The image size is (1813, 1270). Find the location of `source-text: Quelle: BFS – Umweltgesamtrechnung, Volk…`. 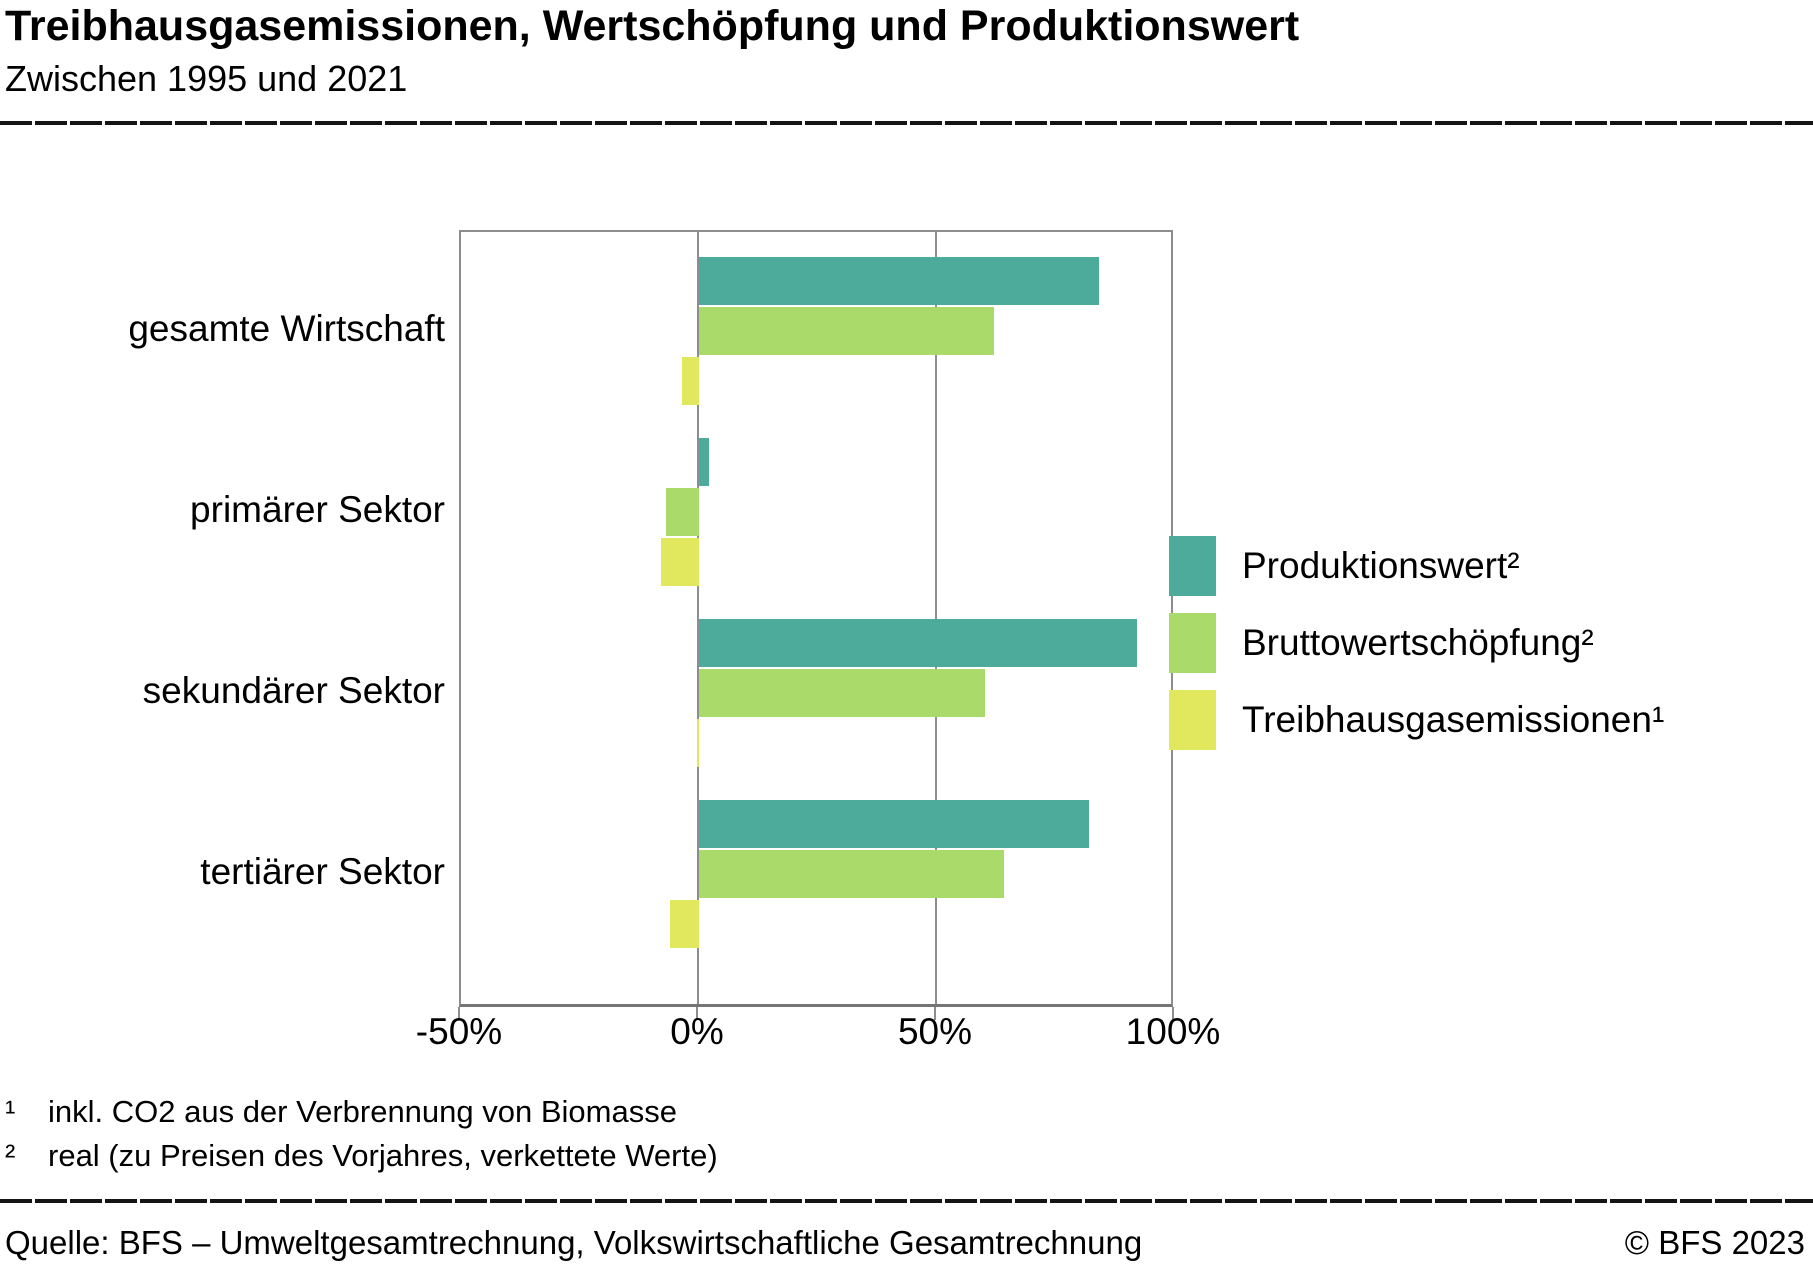

source-text: Quelle: BFS – Umweltgesamtrechnung, Volk… is located at coordinates (574, 1242).